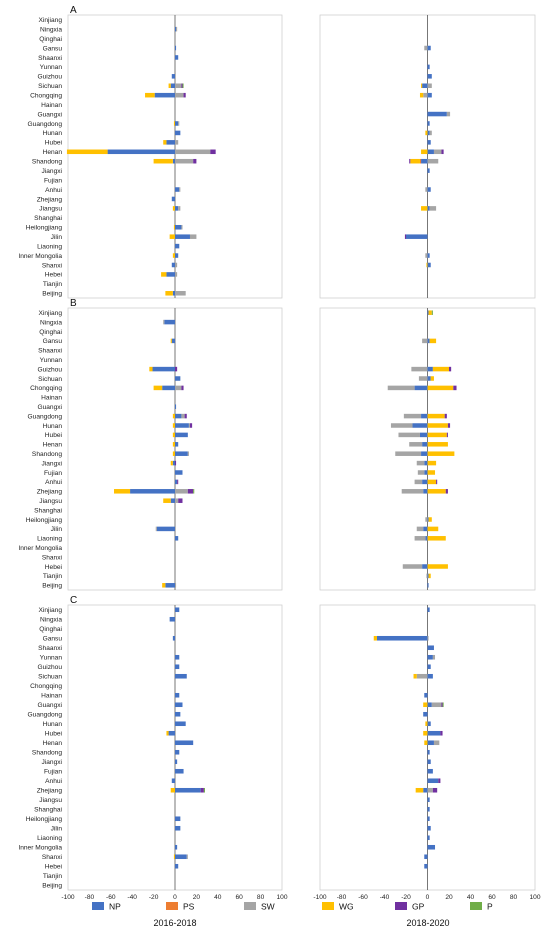 The height and width of the screenshot is (930, 550). What do you see at coordinates (53, 772) in the screenshot?
I see `province-label: Fujian` at bounding box center [53, 772].